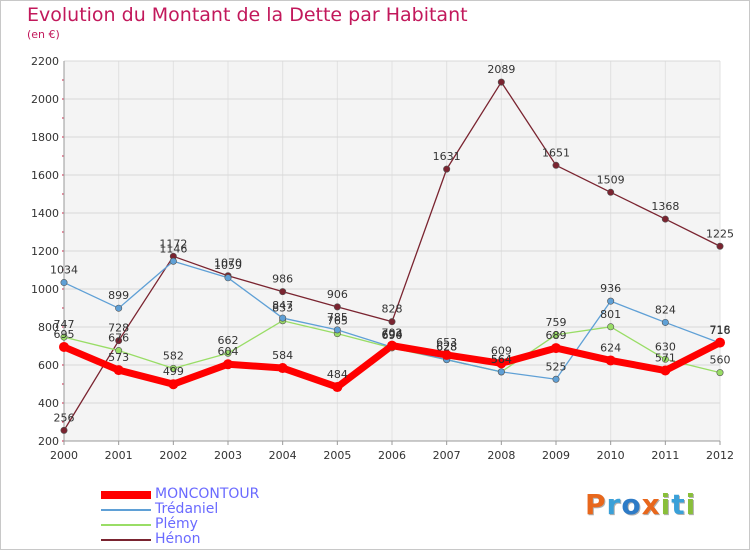 Image resolution: width=750 pixels, height=550 pixels. Describe the element at coordinates (48, 365) in the screenshot. I see `y-tick-label: 600` at that location.